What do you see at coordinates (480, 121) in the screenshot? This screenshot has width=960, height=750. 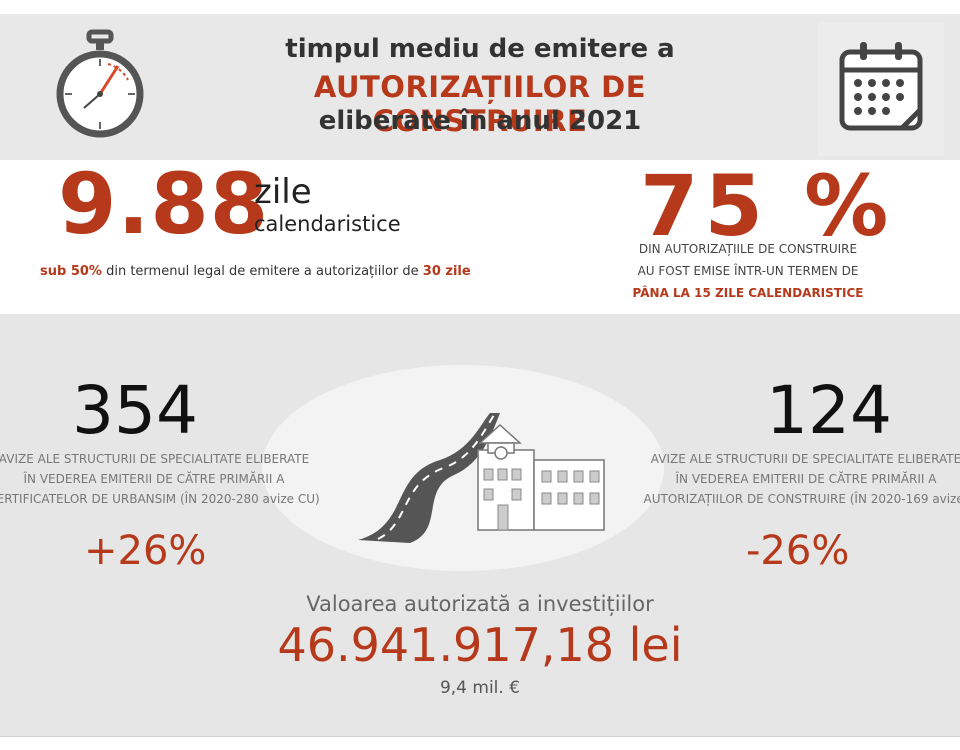 I see `title-line-3: eliberate în anul 2021` at bounding box center [480, 121].